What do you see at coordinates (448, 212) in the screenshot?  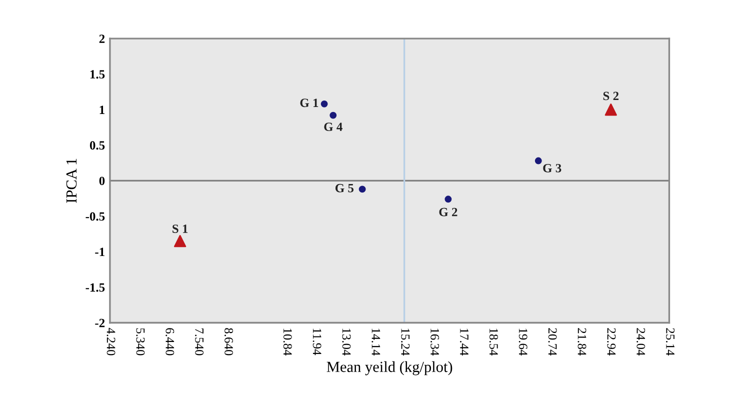 I see `annotation: G 2` at bounding box center [448, 212].